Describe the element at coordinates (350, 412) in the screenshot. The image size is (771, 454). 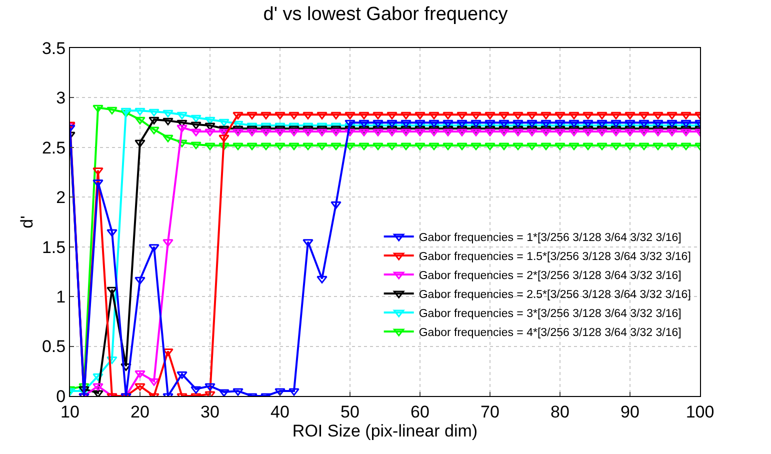
I see `x-tick-label: 50` at that location.